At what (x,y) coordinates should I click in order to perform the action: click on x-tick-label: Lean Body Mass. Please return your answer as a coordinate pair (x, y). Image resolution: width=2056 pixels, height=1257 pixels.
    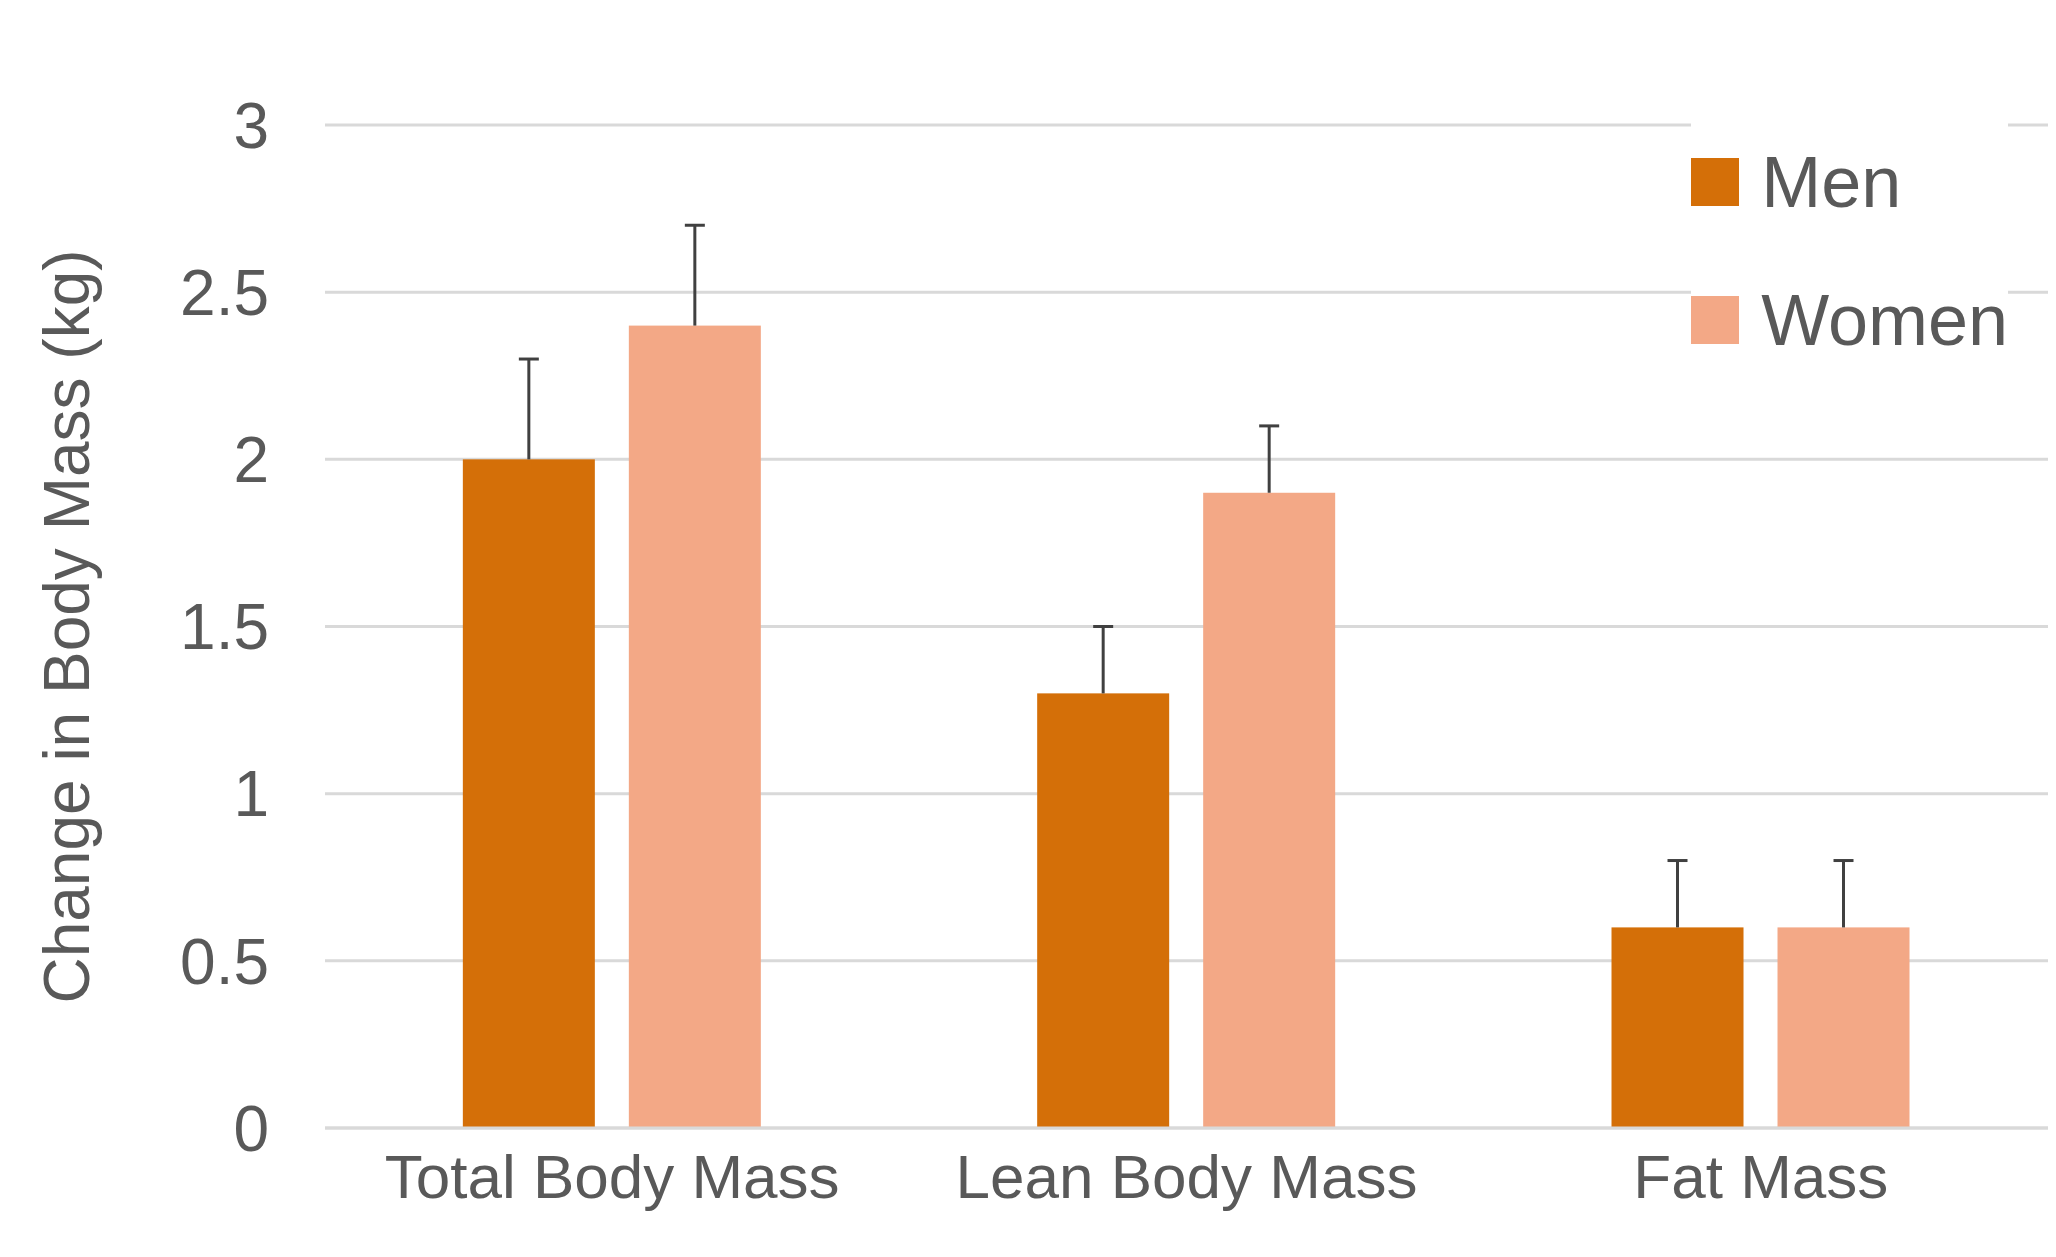
    Looking at the image, I should click on (1186, 1177).